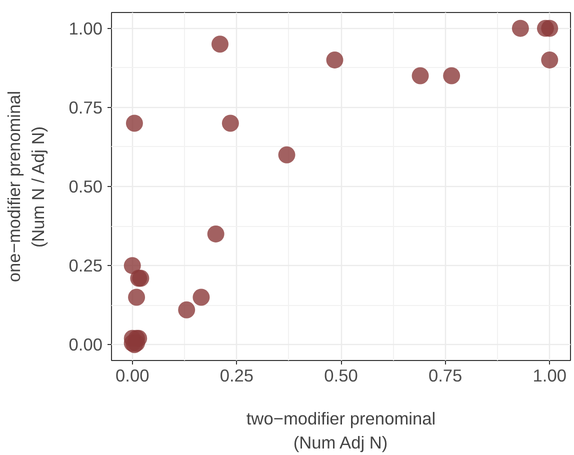 This screenshot has width=574, height=455. Describe the element at coordinates (85, 107) in the screenshot. I see `y-tick-label: 0.75` at that location.